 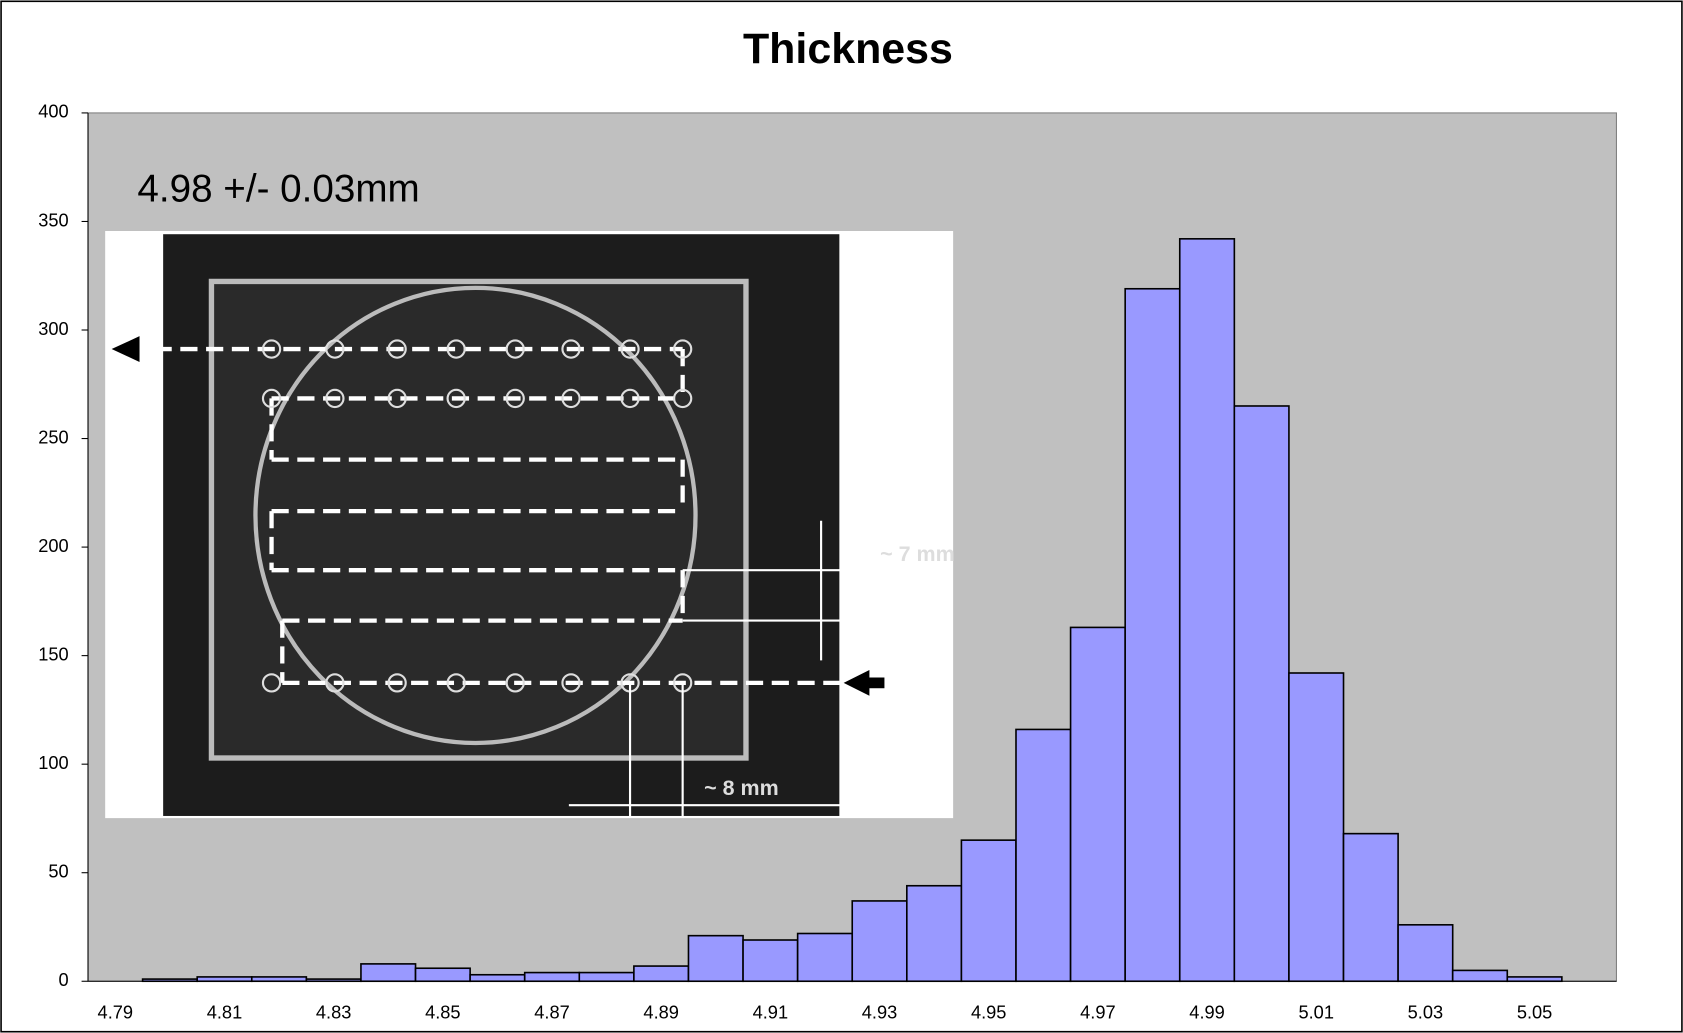 What do you see at coordinates (771, 1011) in the screenshot?
I see `x-tick-label: 4.91` at bounding box center [771, 1011].